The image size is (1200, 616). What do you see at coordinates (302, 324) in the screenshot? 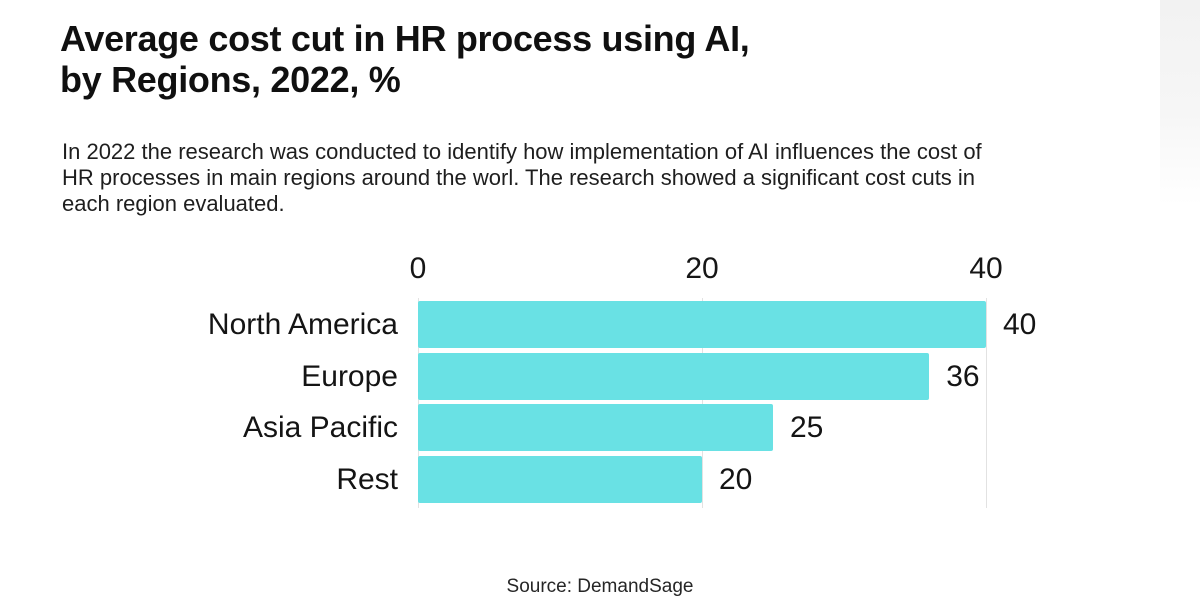
I see `category-label: North America` at bounding box center [302, 324].